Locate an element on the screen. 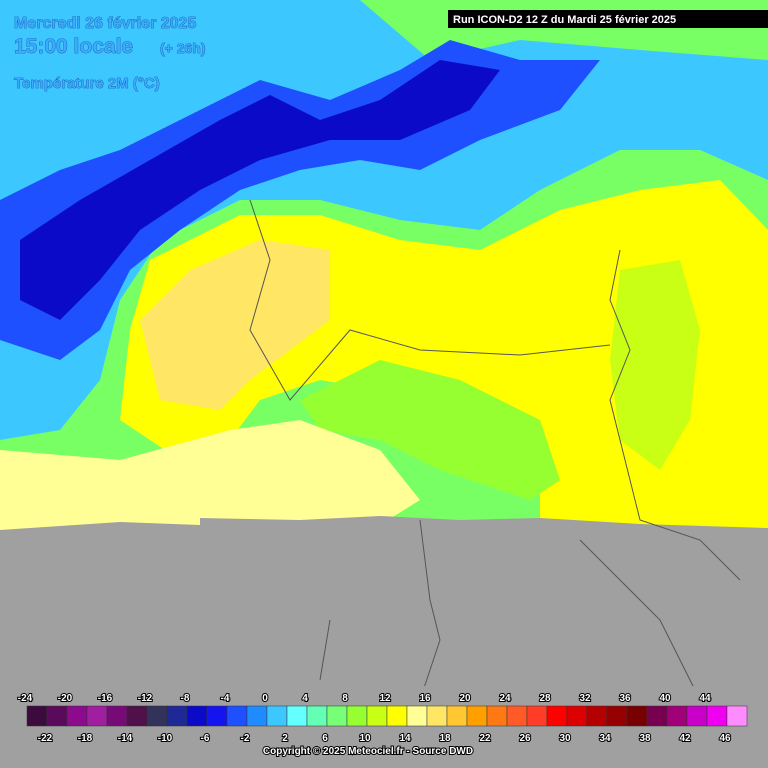 This screenshot has width=768, height=768. legend-label: 30 is located at coordinates (565, 738).